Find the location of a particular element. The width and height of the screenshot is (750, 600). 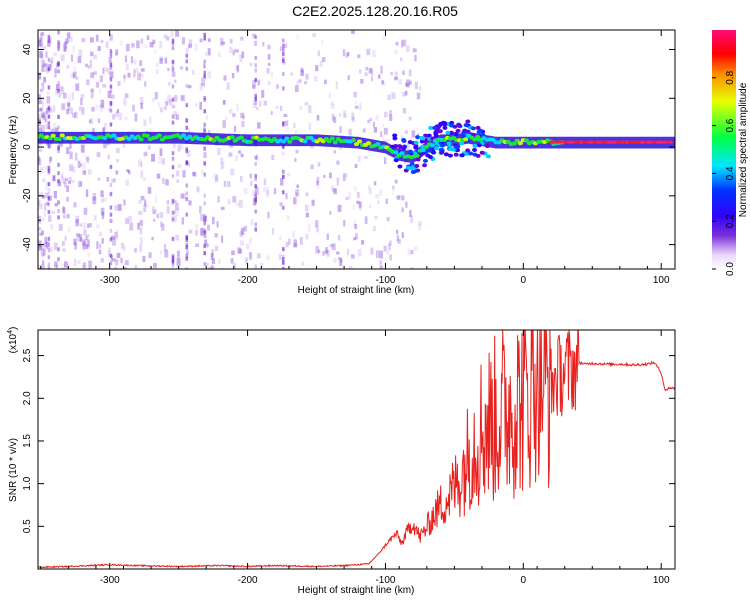

spectrogram-y-axis-label: Frequency (Hz) is located at coordinates (13, 150).